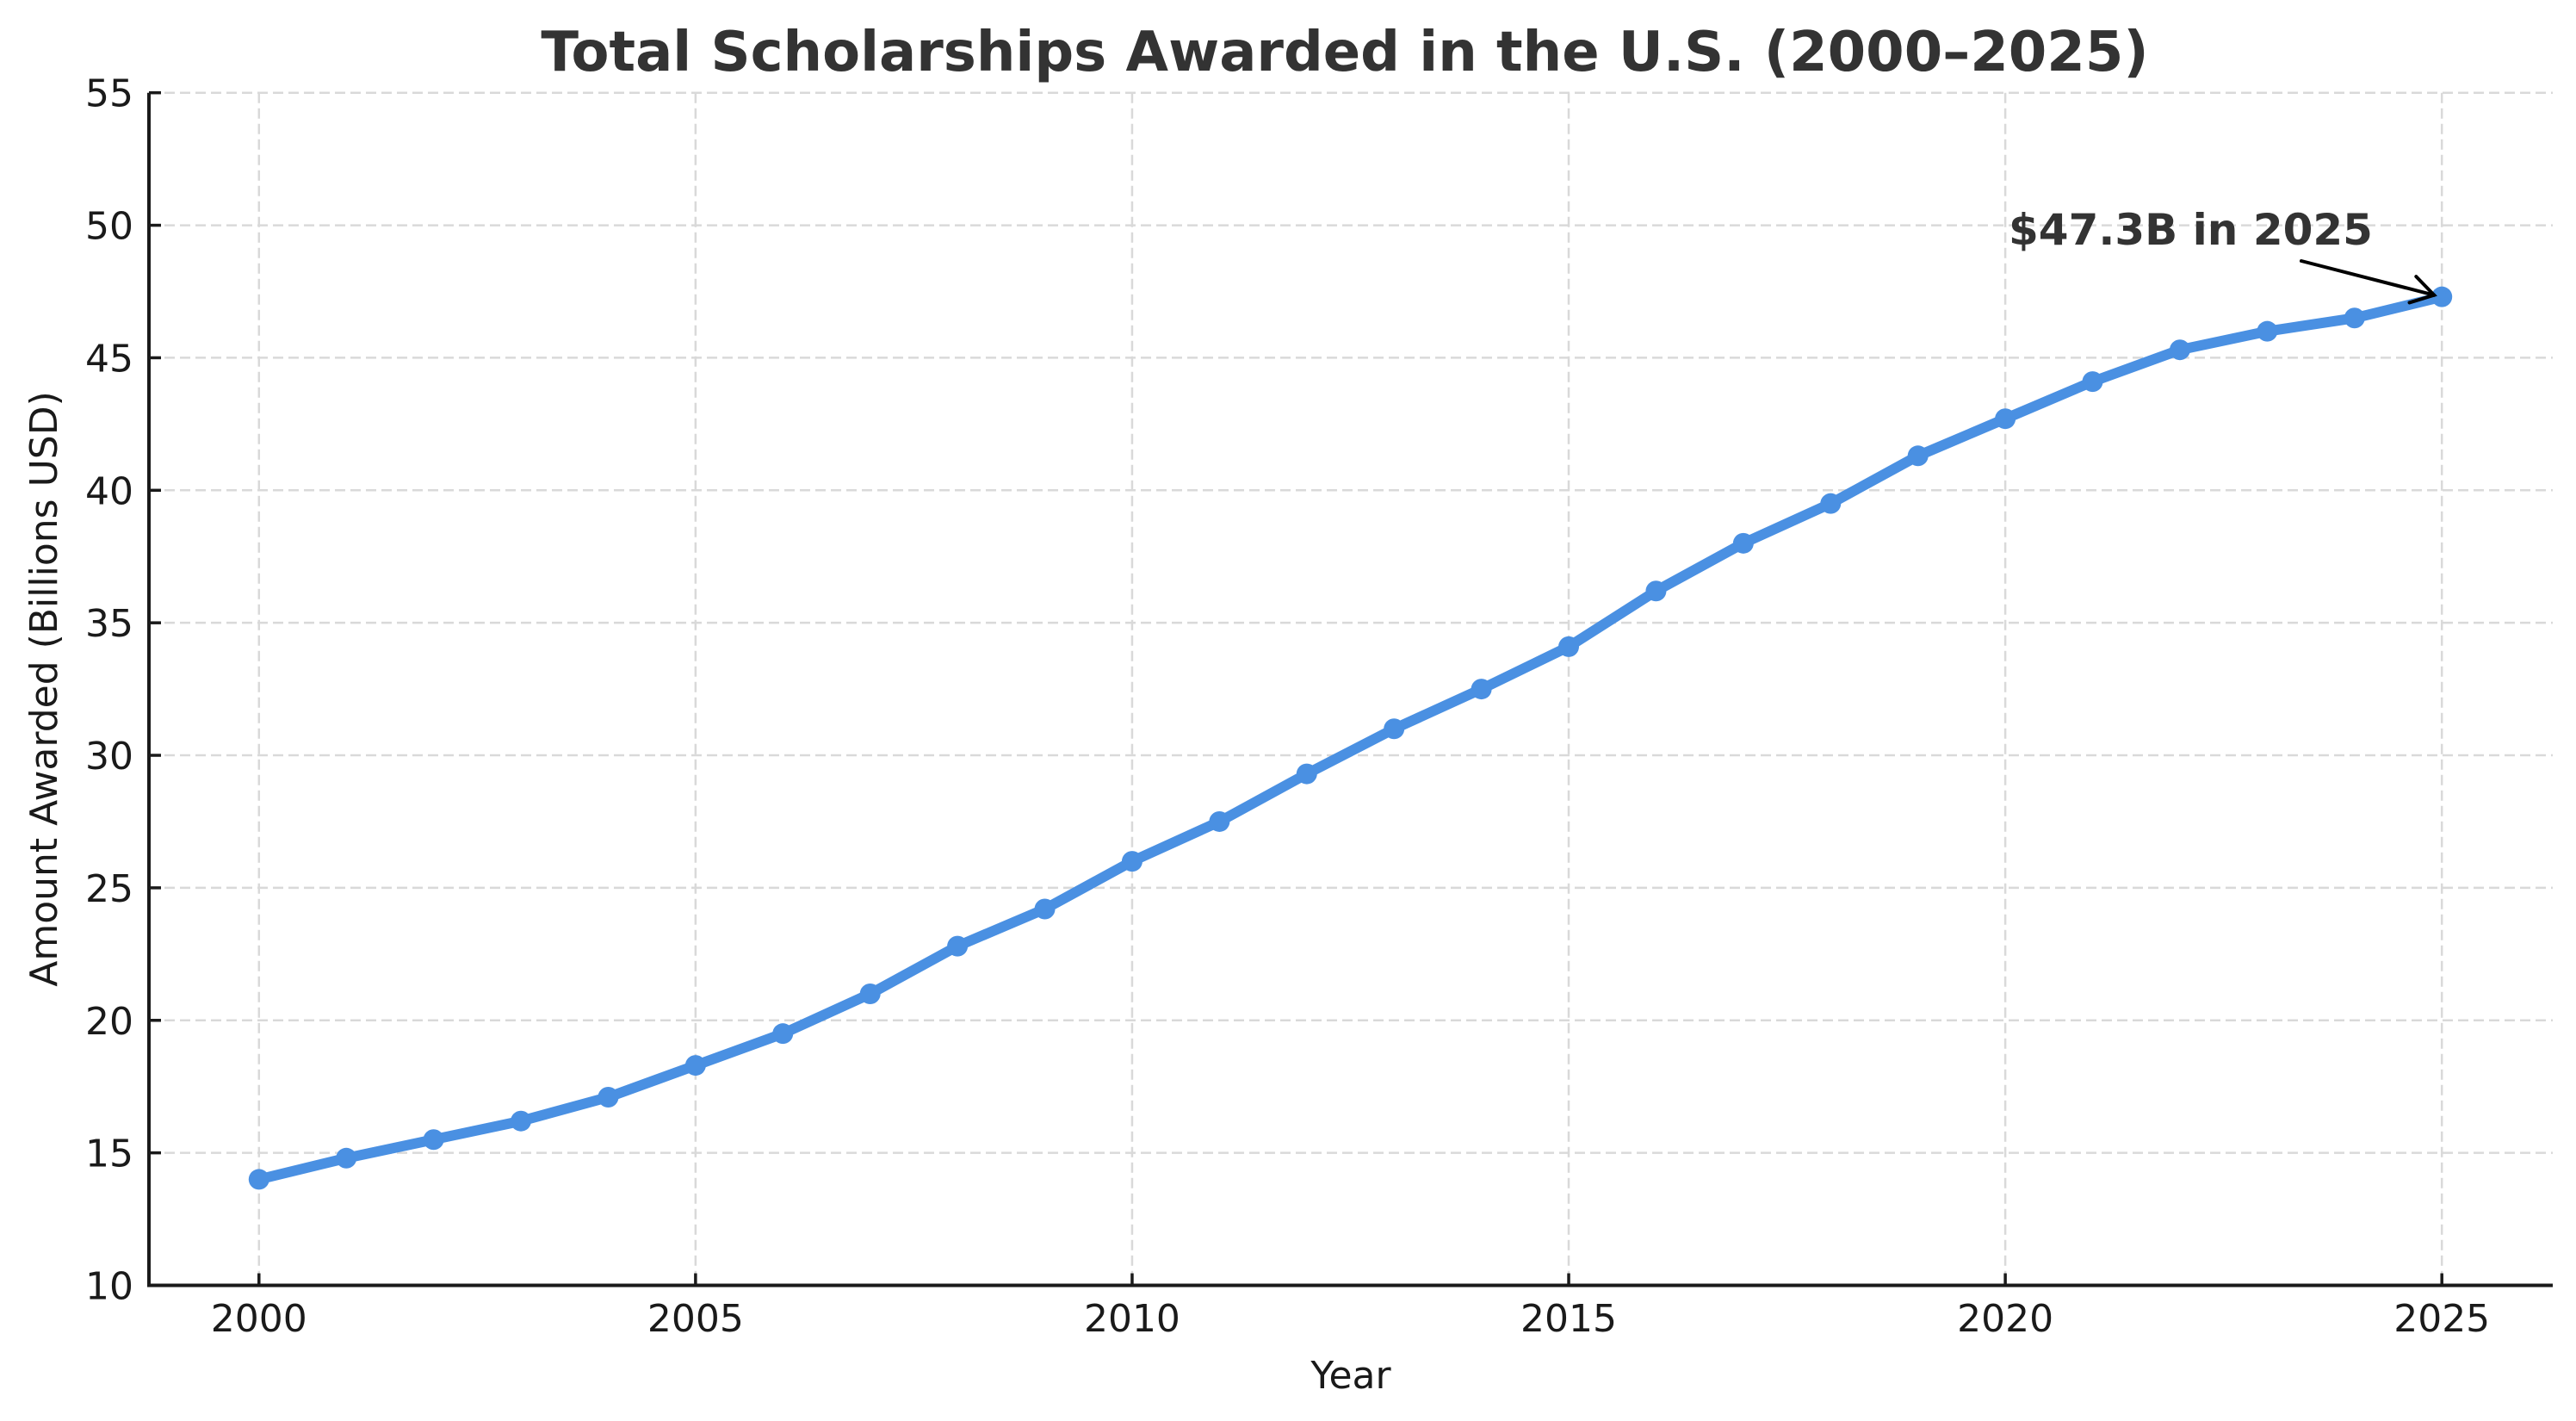  I want to click on x-tick-label: 2010, so click(1132, 1319).